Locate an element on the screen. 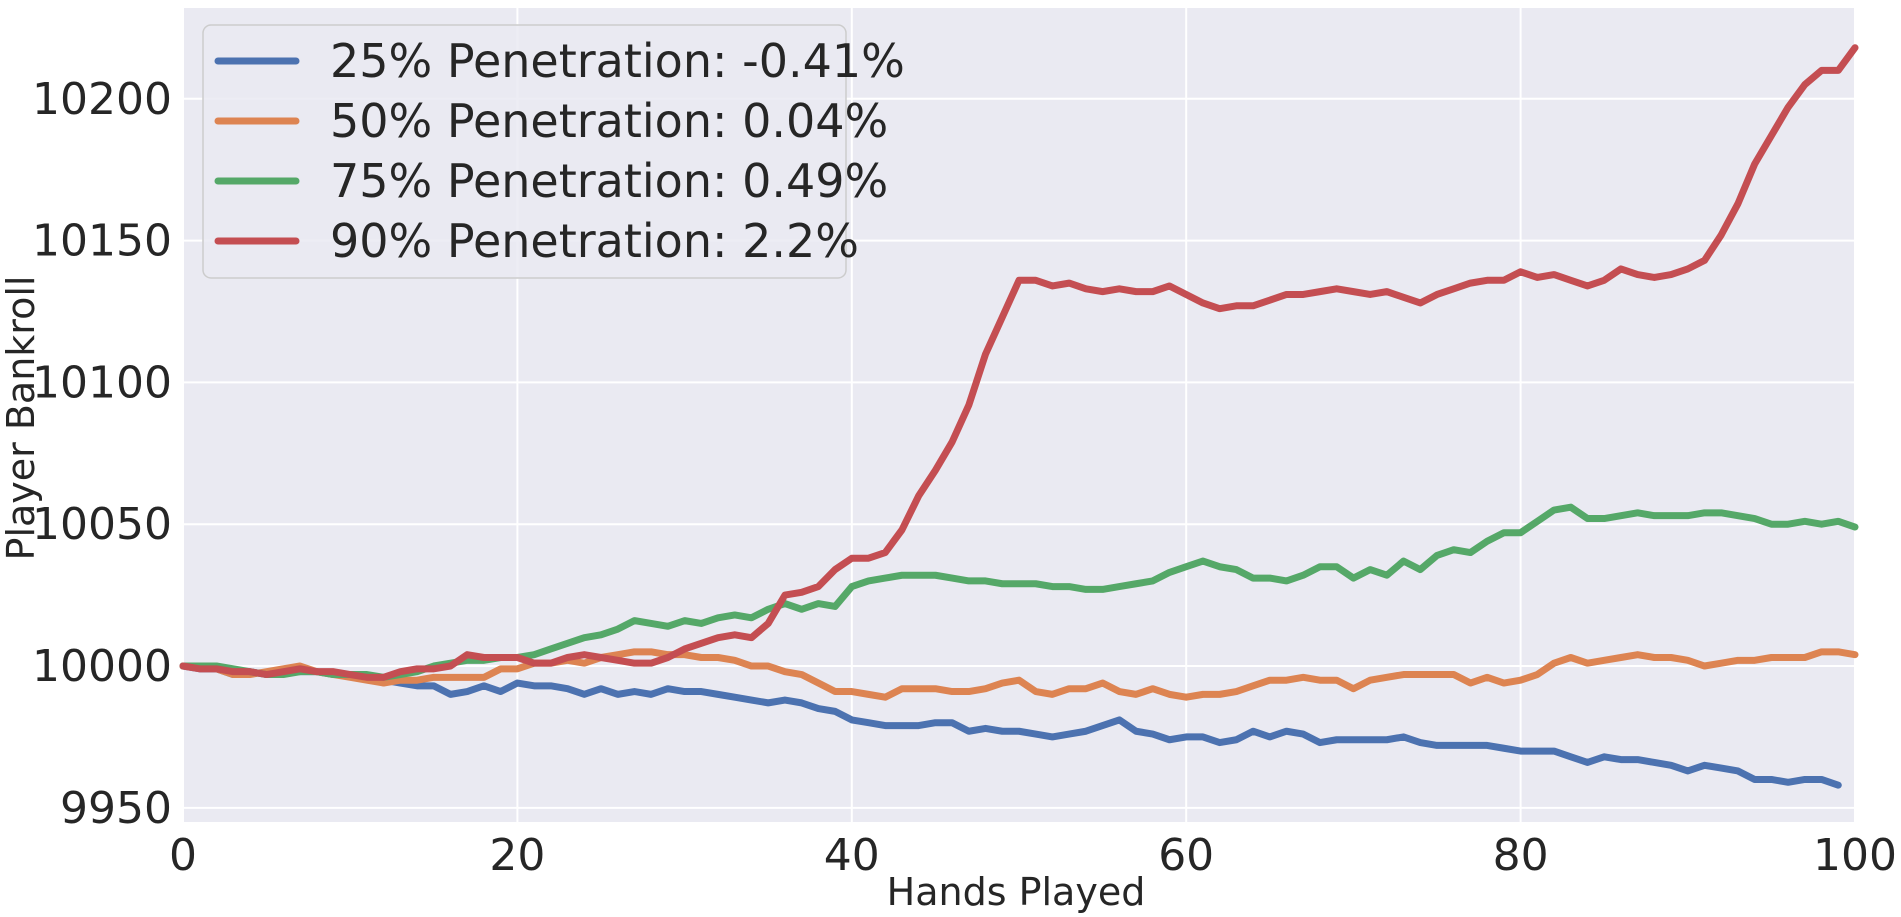 The height and width of the screenshot is (917, 1901). x-axis-label: Hands Played is located at coordinates (1016, 892).